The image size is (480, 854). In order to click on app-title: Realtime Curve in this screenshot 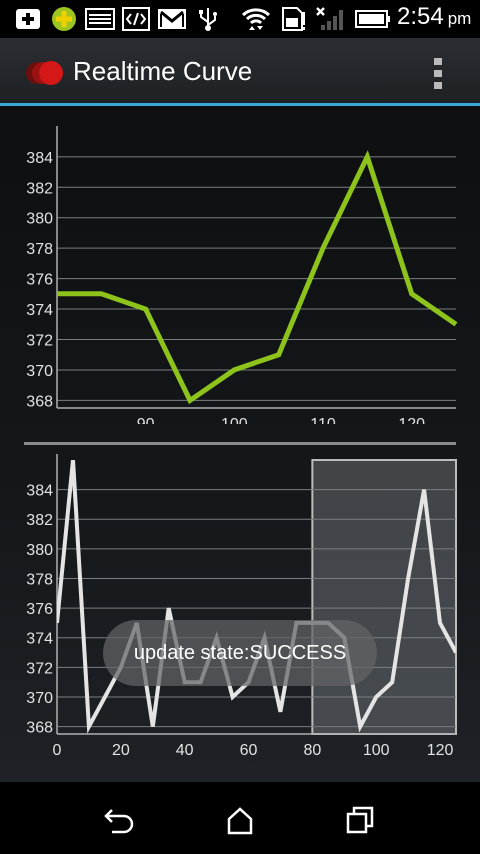, I will do `click(163, 71)`.